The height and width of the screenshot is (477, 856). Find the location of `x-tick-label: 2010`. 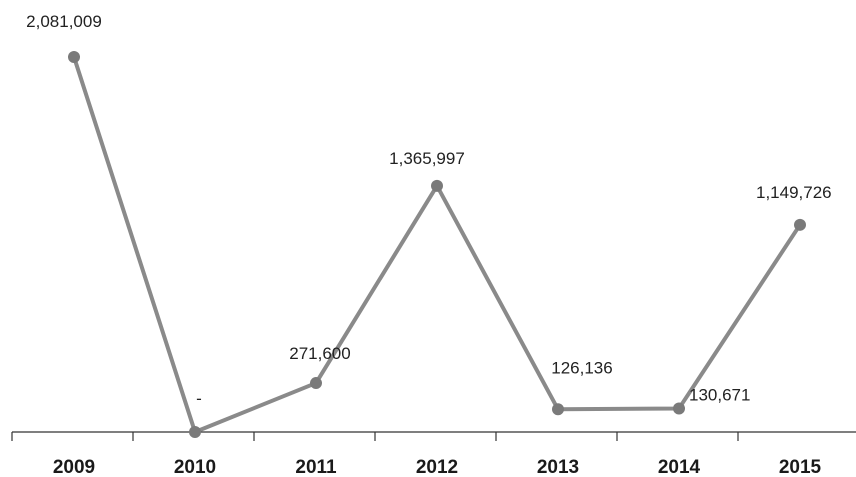

x-tick-label: 2010 is located at coordinates (195, 467).